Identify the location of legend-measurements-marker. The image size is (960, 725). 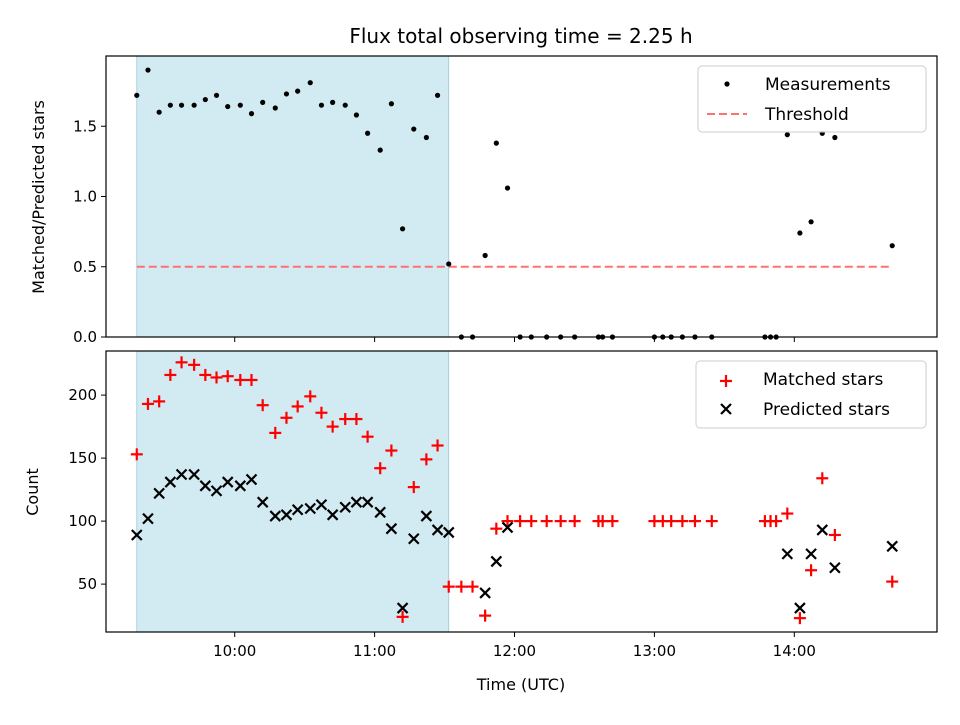
(727, 84).